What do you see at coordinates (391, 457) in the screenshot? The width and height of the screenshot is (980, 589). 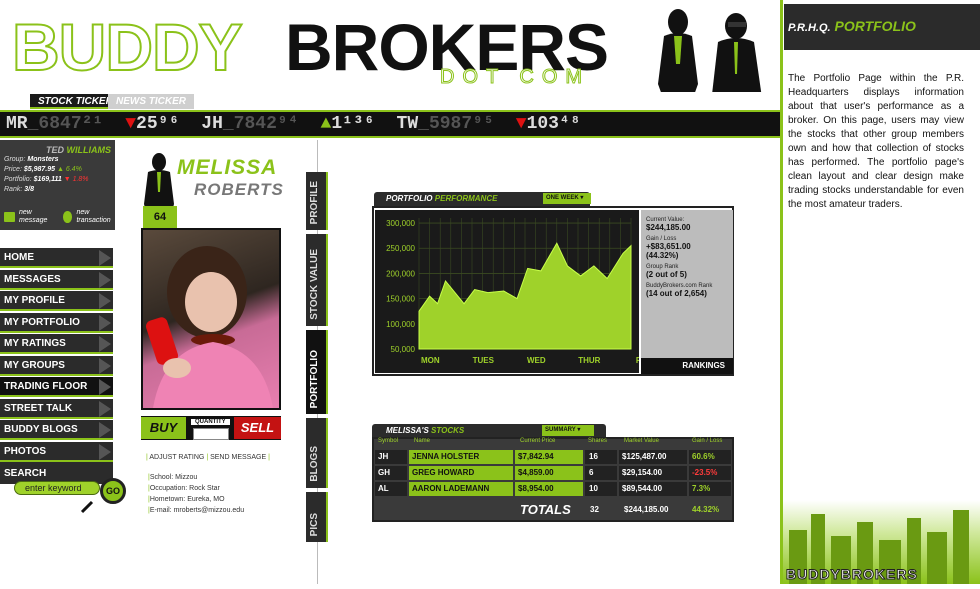 I see `row-symbol: JH` at bounding box center [391, 457].